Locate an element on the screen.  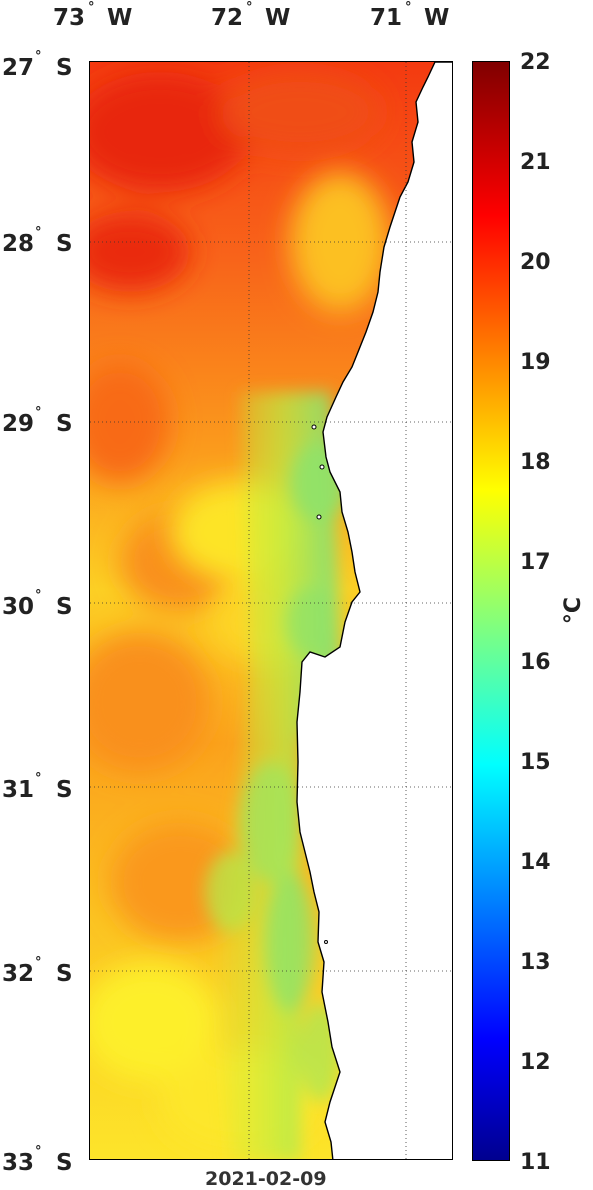
colorbar is located at coordinates (491, 611).